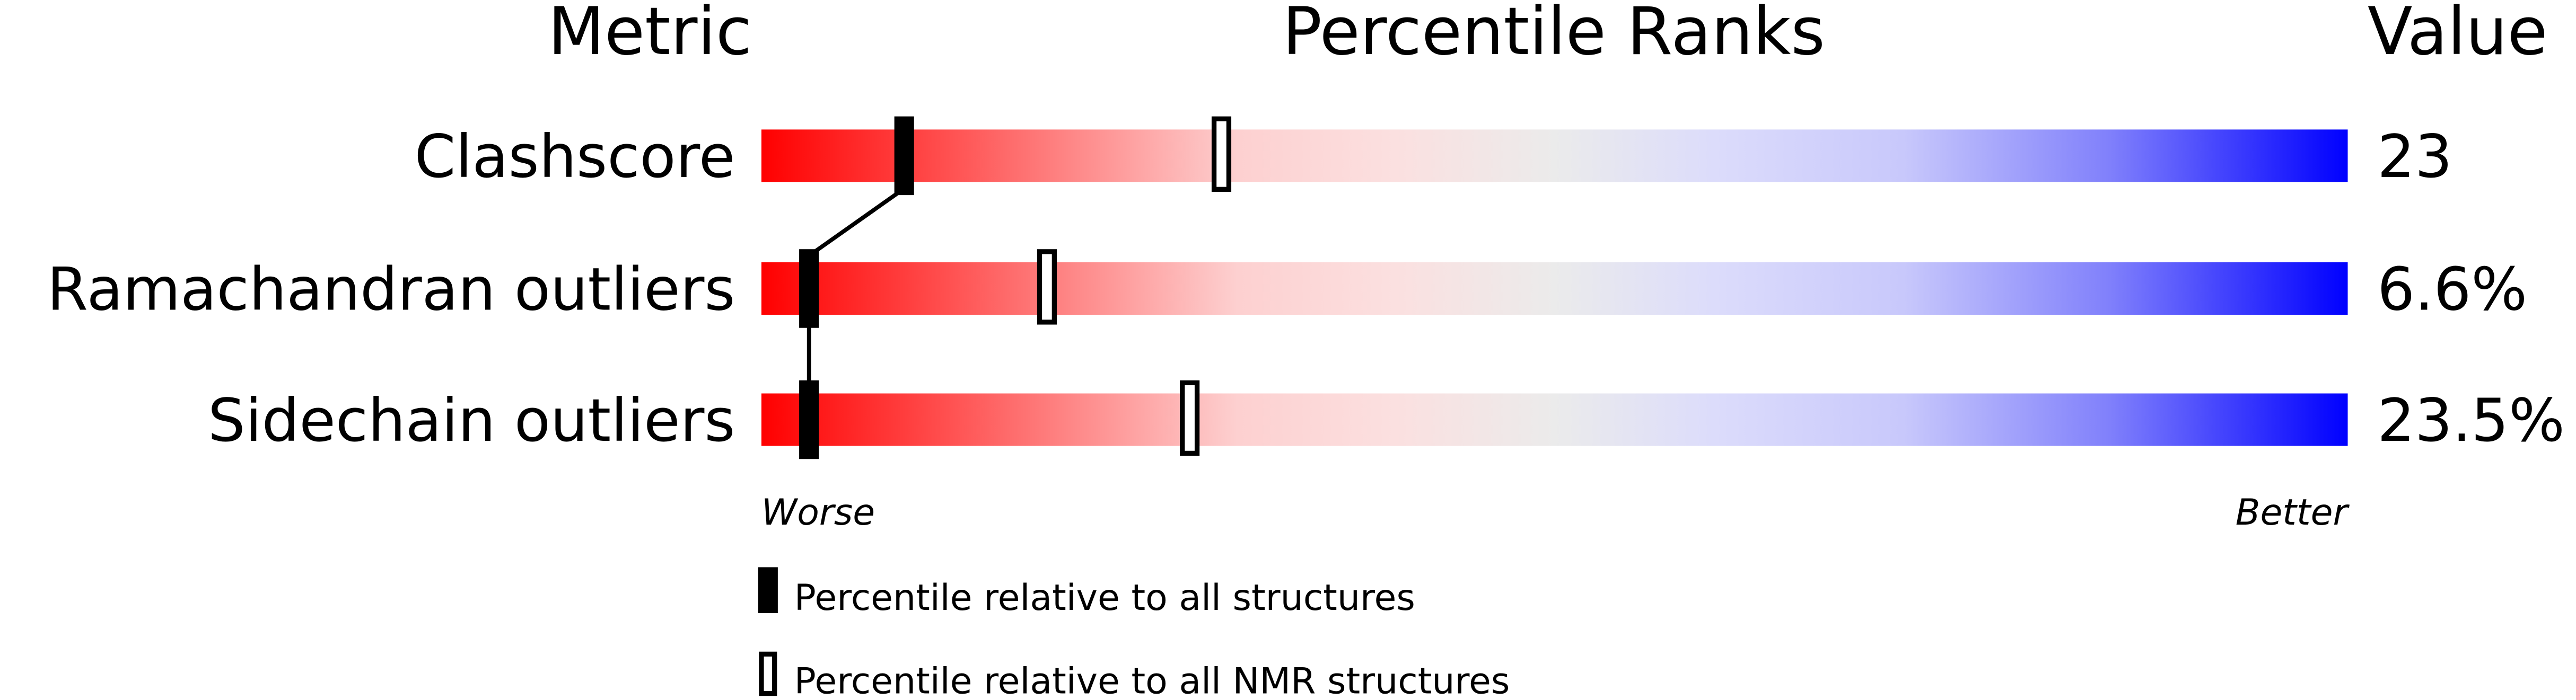  I want to click on legend-all-label: Percentile relative to all structures, so click(1104, 598).